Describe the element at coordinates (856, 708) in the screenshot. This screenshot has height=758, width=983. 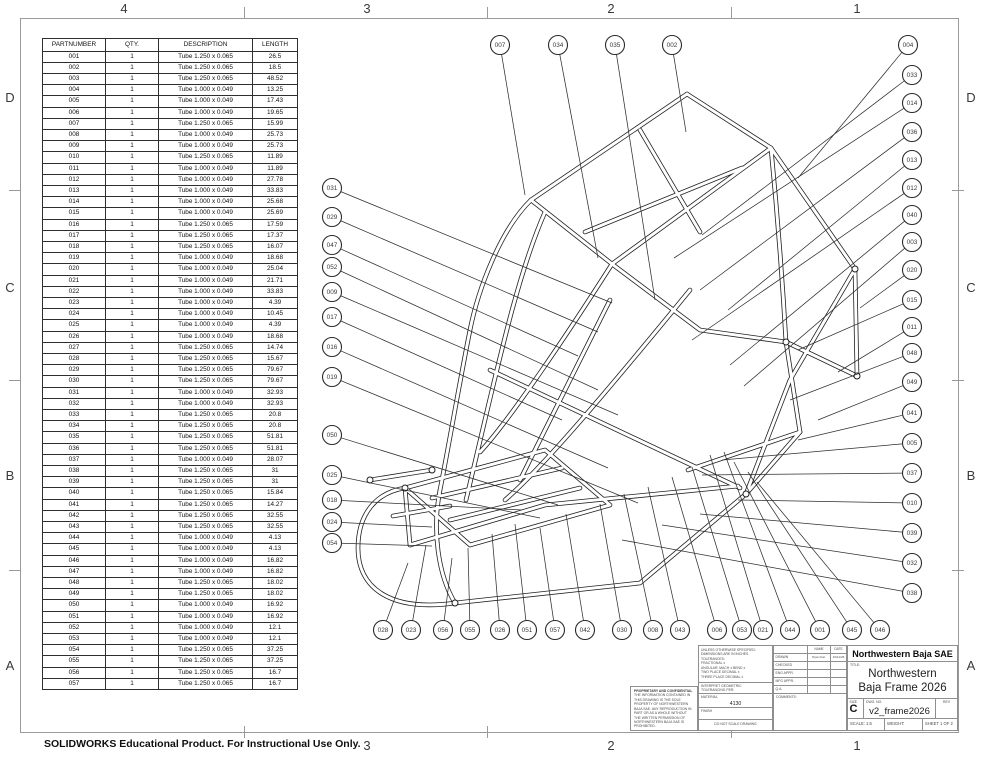
I see `size-cell: SIZE C` at that location.